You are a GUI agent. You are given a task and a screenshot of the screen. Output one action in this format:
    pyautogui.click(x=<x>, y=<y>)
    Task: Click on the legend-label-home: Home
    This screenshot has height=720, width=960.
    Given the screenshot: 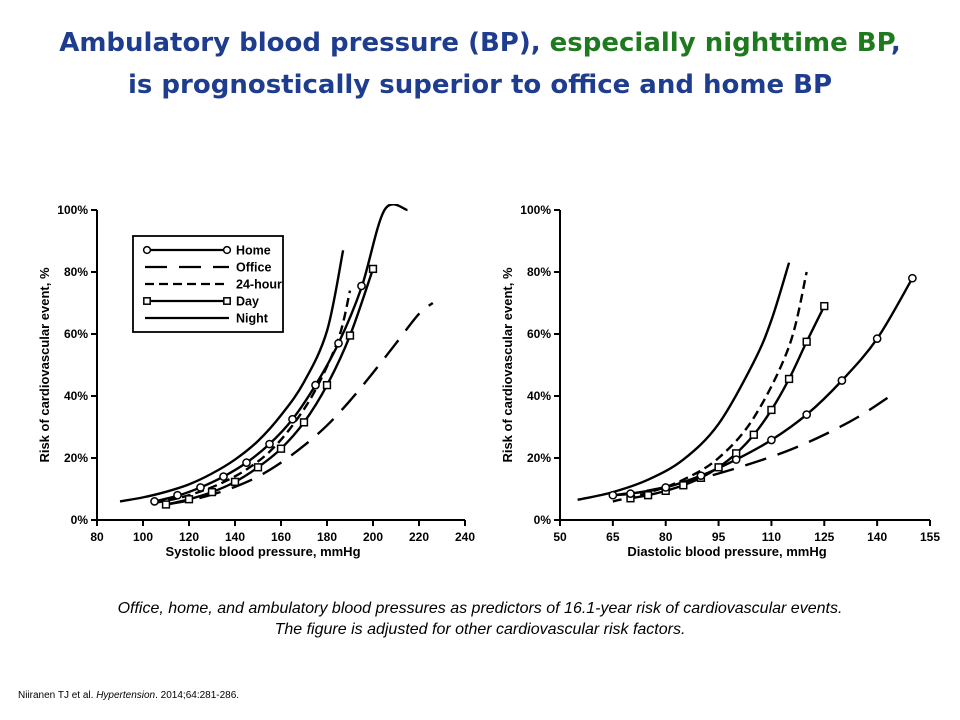 What is the action you would take?
    pyautogui.click(x=253, y=251)
    